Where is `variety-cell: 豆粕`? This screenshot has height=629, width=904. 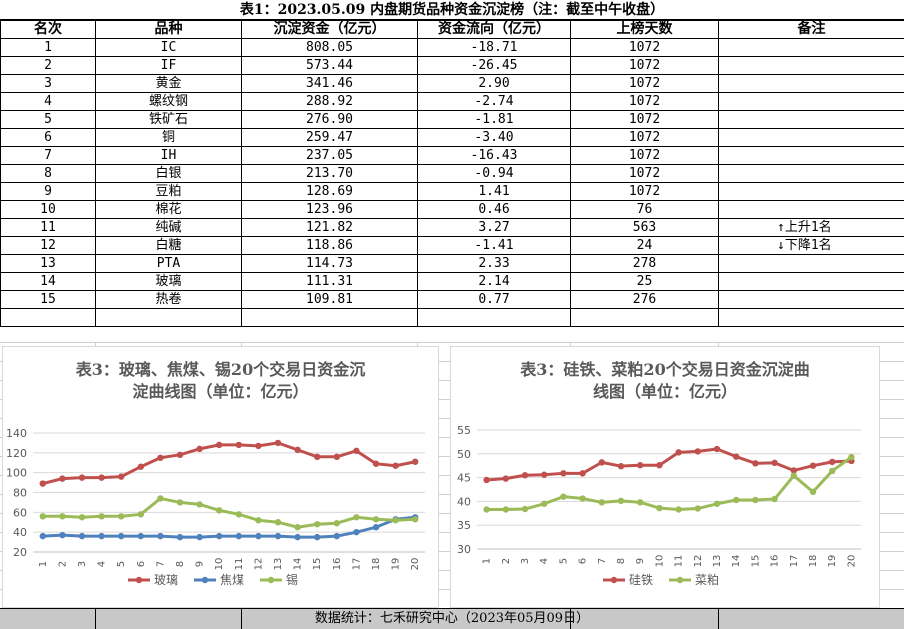 variety-cell: 豆粕 is located at coordinates (168, 191).